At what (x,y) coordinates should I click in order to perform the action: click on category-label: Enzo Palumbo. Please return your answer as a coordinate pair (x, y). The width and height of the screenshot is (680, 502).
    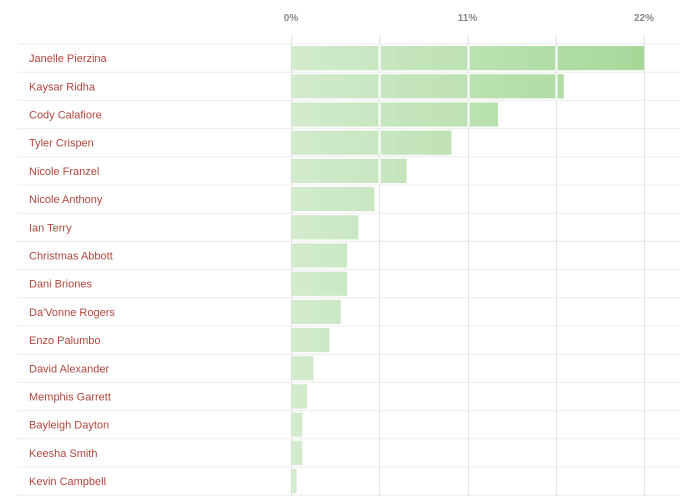
    Looking at the image, I should click on (65, 341).